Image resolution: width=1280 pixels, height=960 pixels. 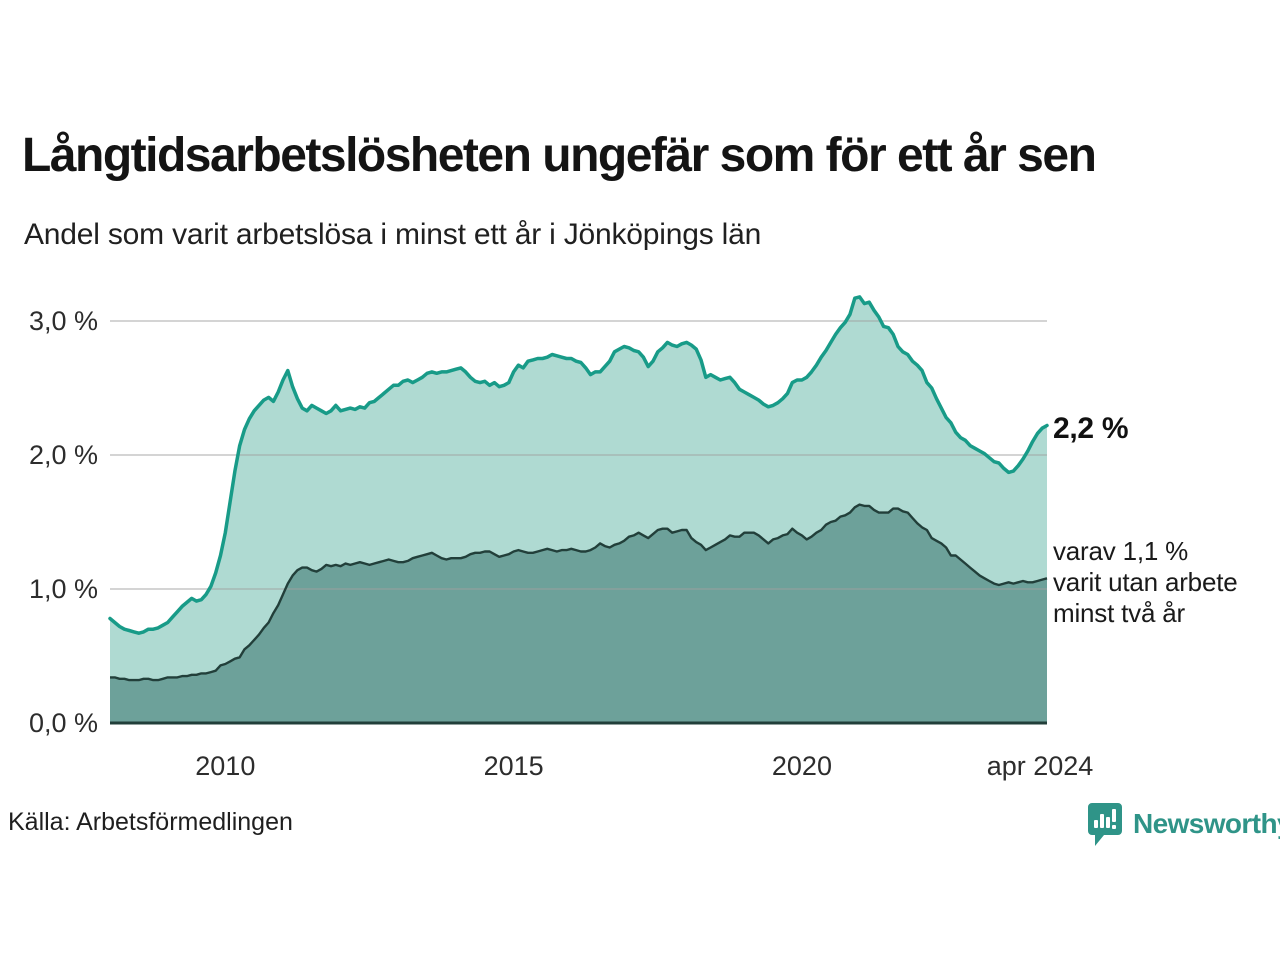 What do you see at coordinates (1119, 613) in the screenshot?
I see `two-year-annotation-line-3: minst två år` at bounding box center [1119, 613].